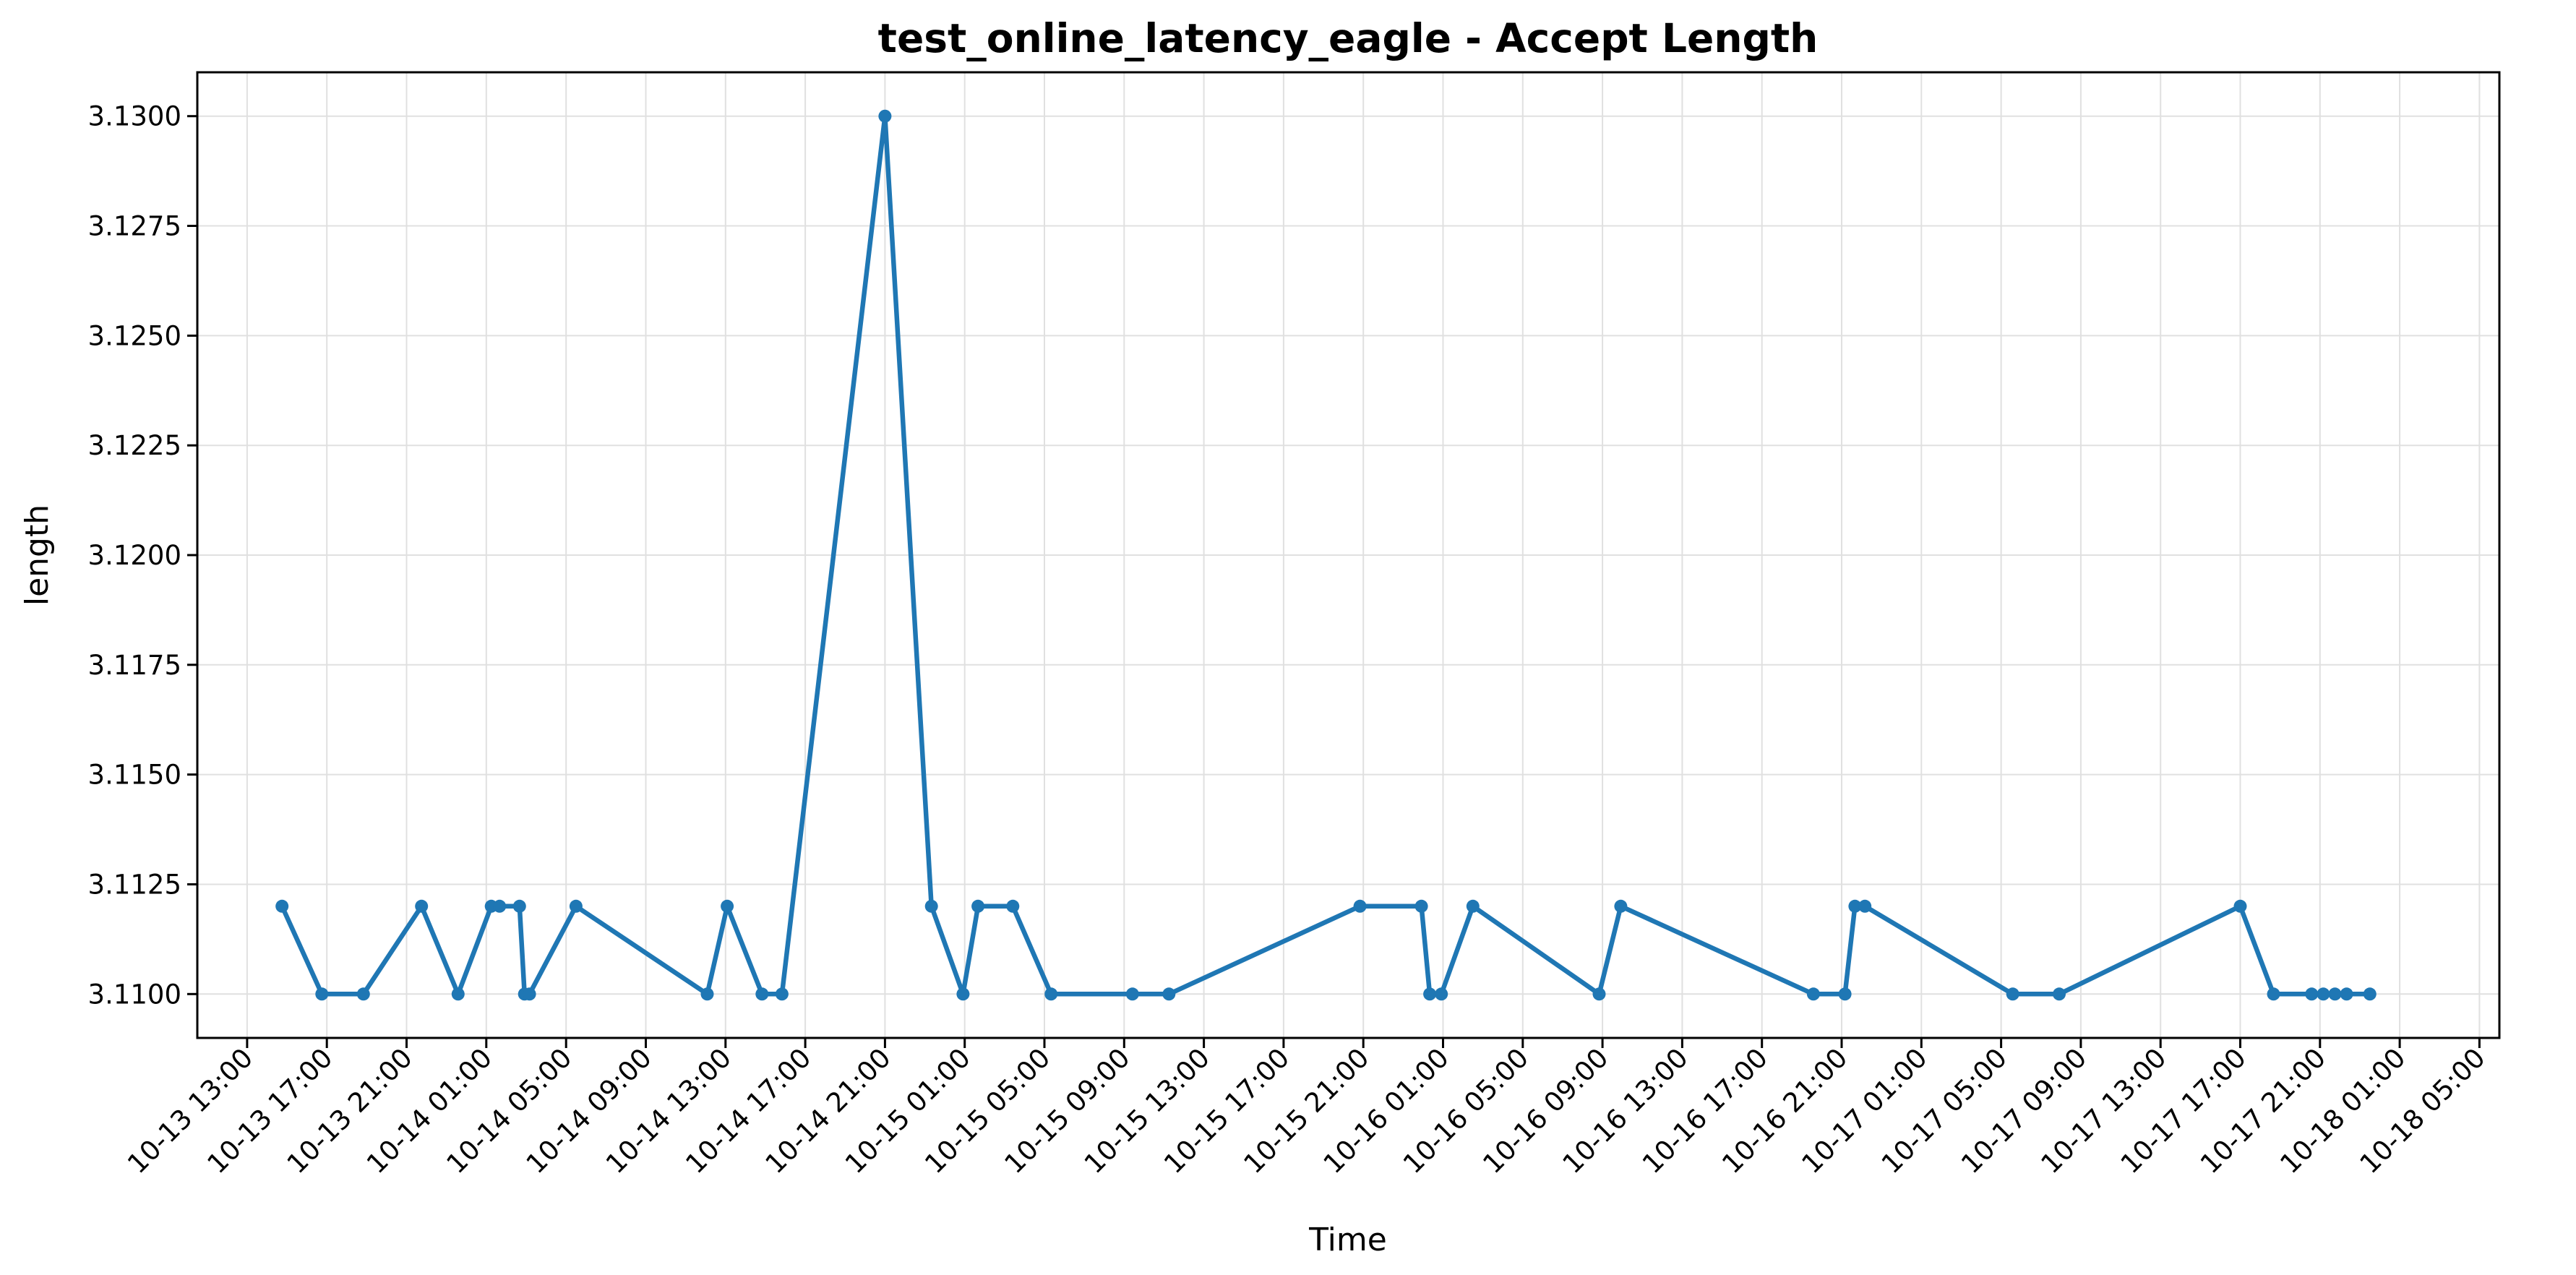 The height and width of the screenshot is (1275, 2576). Describe the element at coordinates (134, 555) in the screenshot. I see `y-tick-label: 3.1200` at that location.